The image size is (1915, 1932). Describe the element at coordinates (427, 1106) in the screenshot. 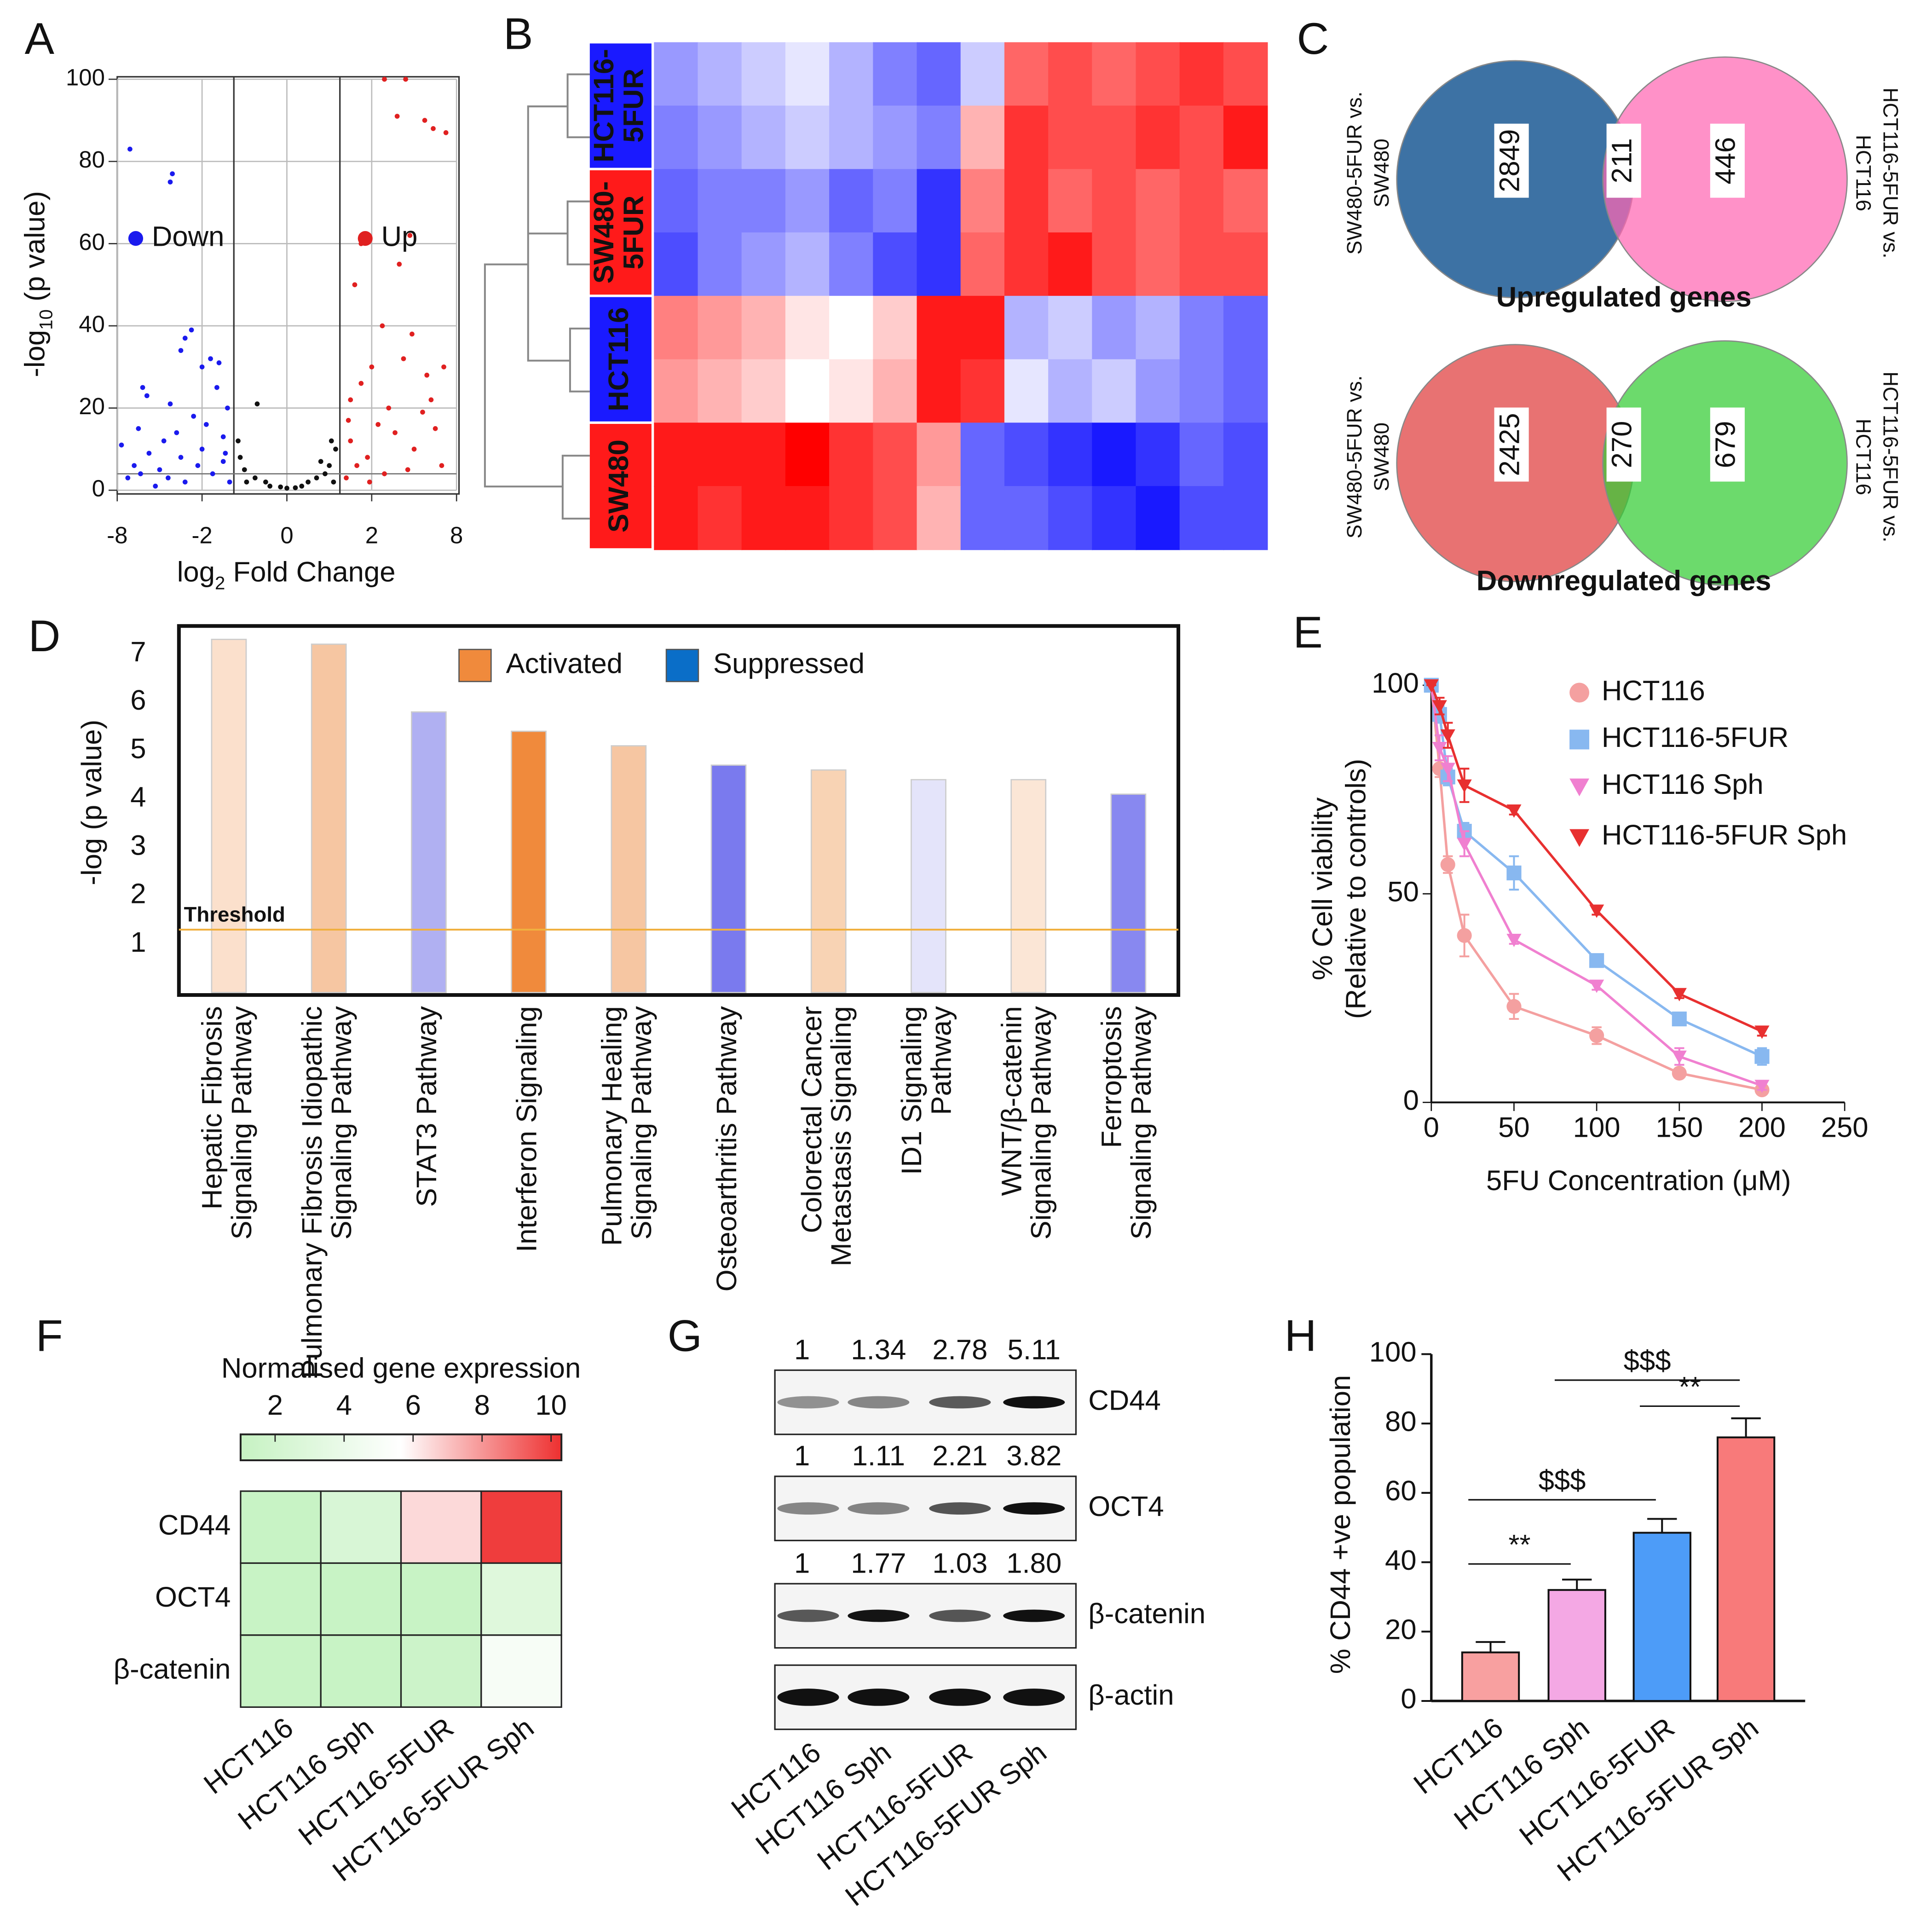

I see `x-tick-label: STAT3 Pathway` at that location.